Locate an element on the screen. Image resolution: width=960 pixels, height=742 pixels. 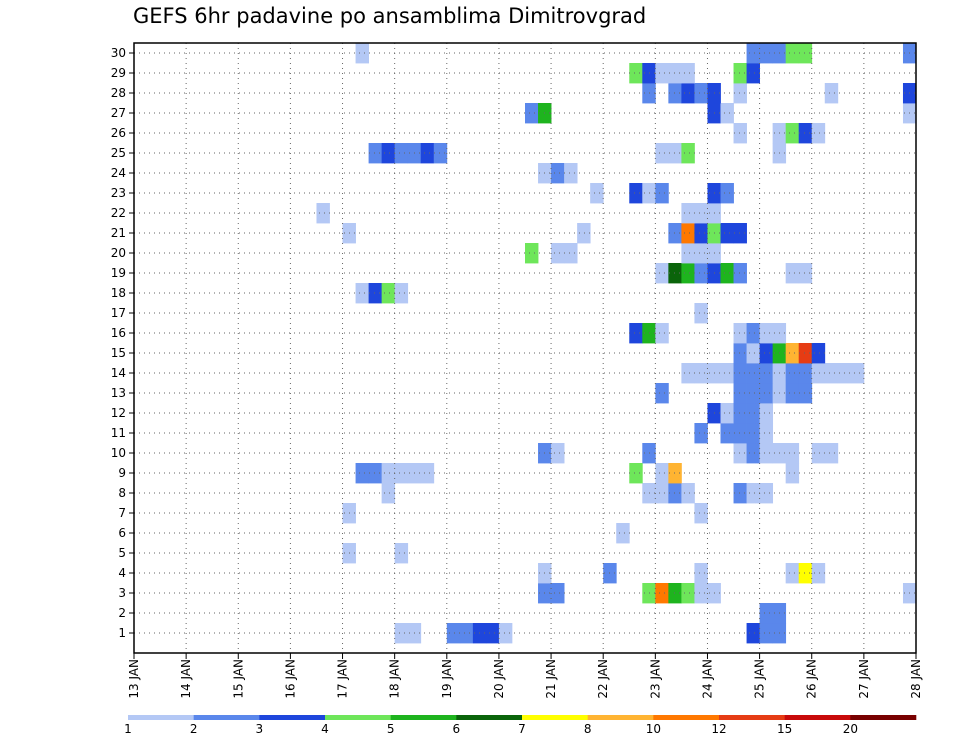
y-tick-label: 8 is located at coordinates (122, 493).